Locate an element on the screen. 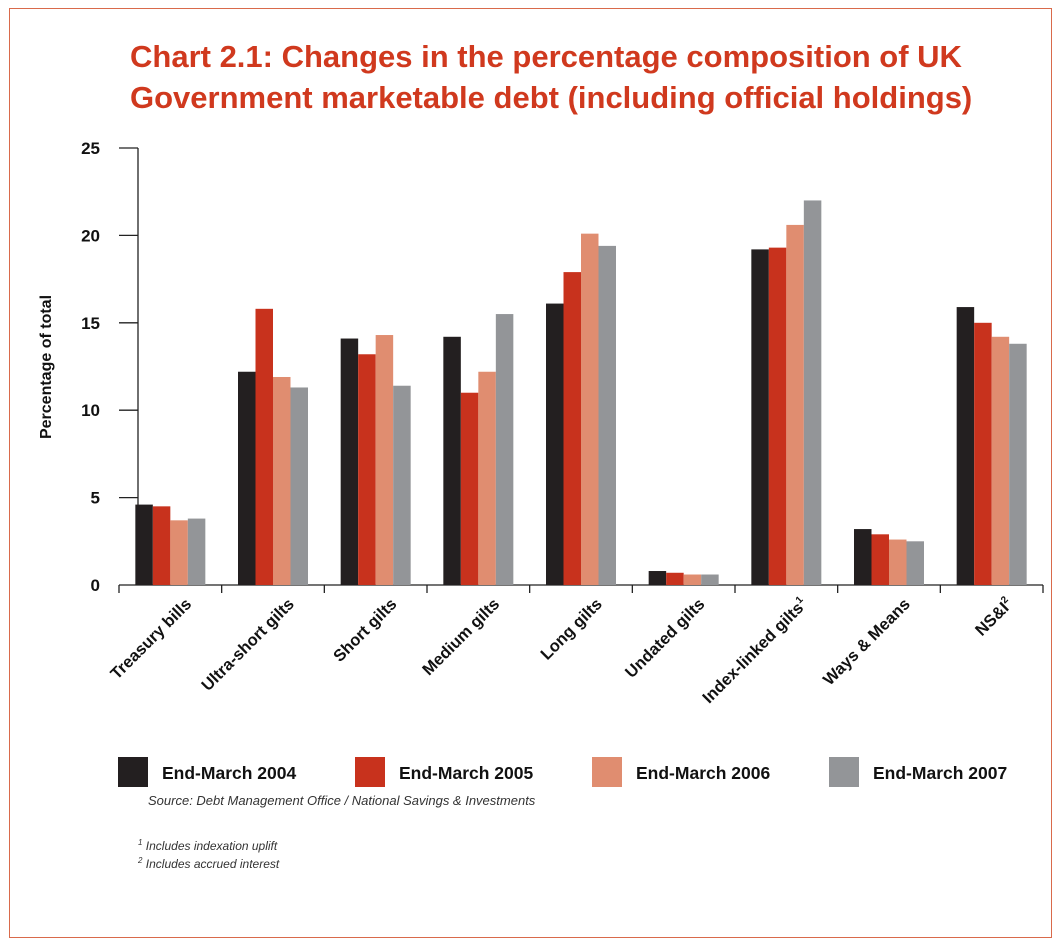 The width and height of the screenshot is (1063, 938). x-tick-label: Undated gilts is located at coordinates (665, 638).